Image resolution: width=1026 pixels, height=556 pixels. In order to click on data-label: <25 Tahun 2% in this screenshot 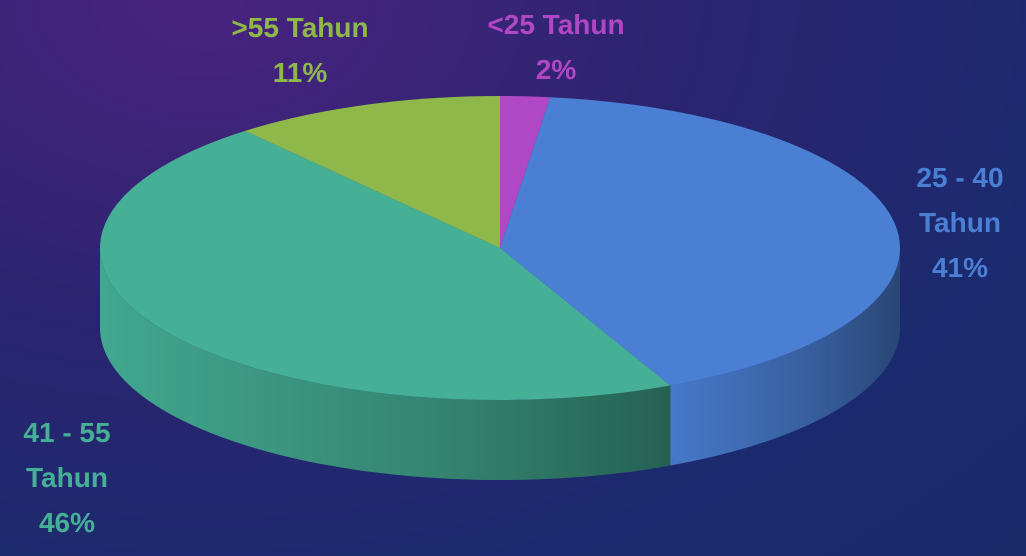, I will do `click(556, 47)`.